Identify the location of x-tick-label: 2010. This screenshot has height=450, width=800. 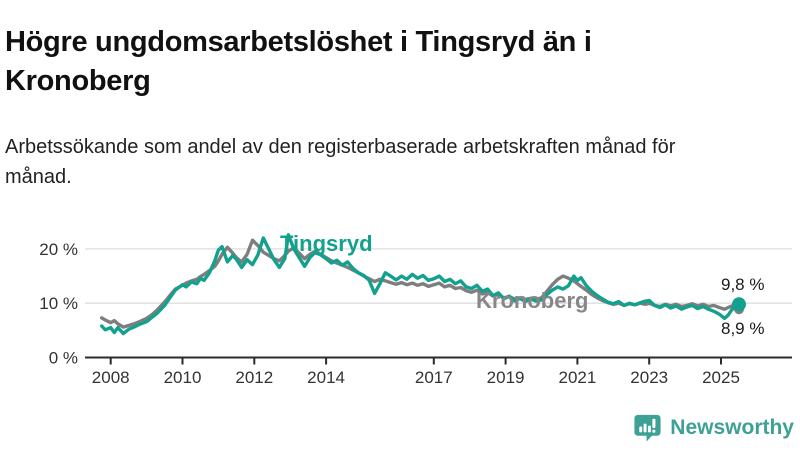
(183, 377).